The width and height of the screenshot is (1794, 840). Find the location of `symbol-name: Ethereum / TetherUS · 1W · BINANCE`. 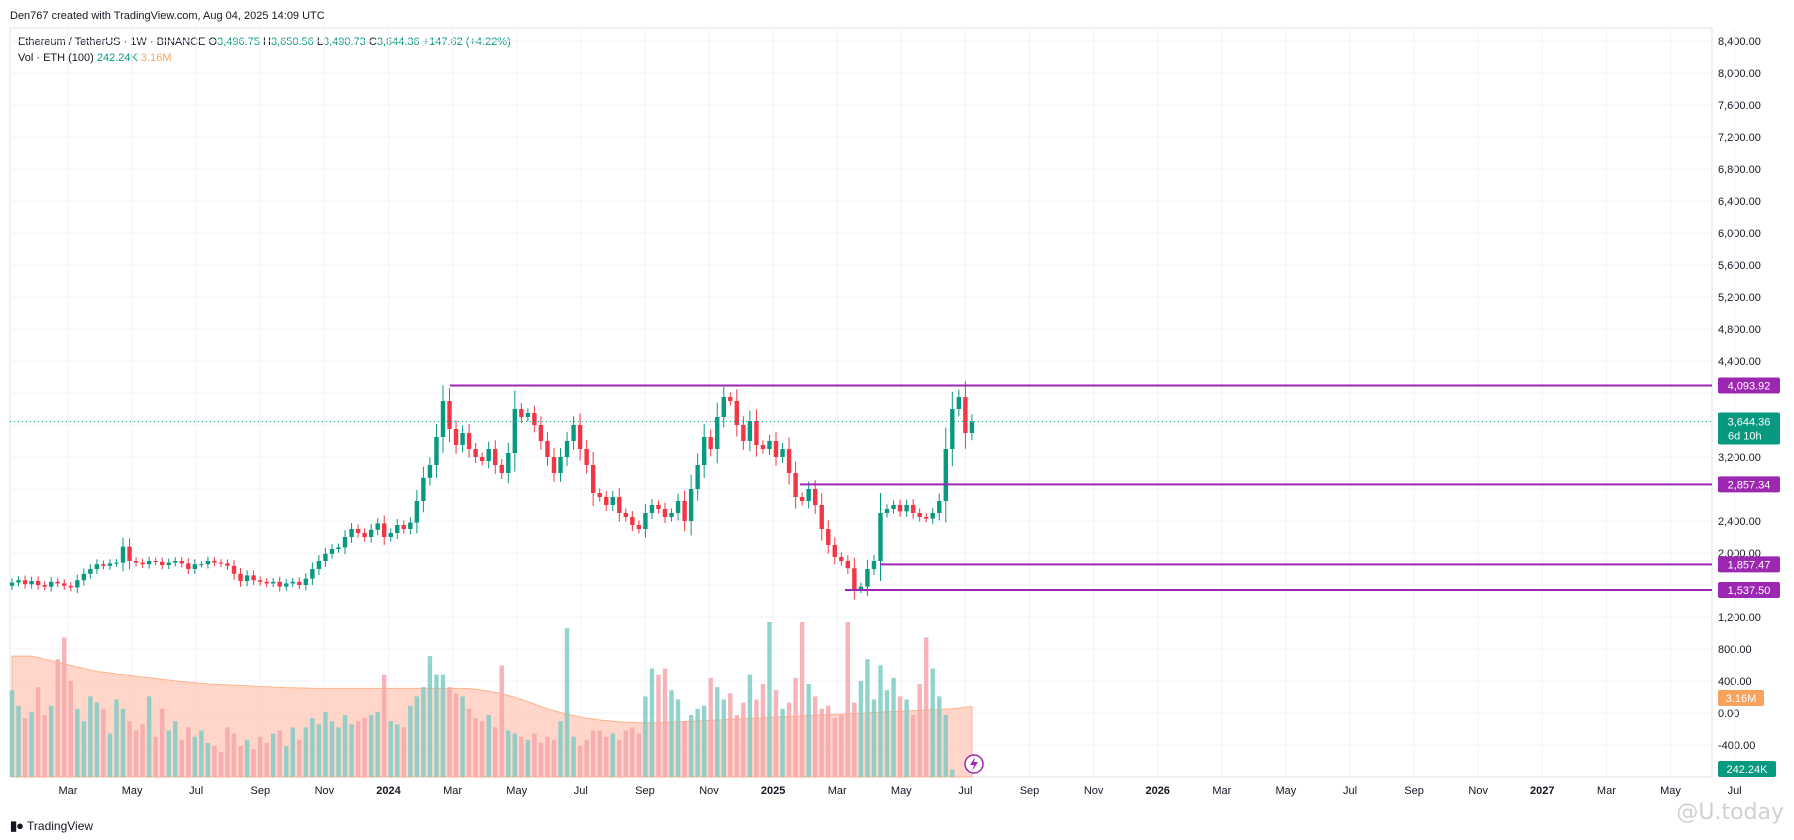

symbol-name: Ethereum / TetherUS · 1W · BINANCE is located at coordinates (112, 42).